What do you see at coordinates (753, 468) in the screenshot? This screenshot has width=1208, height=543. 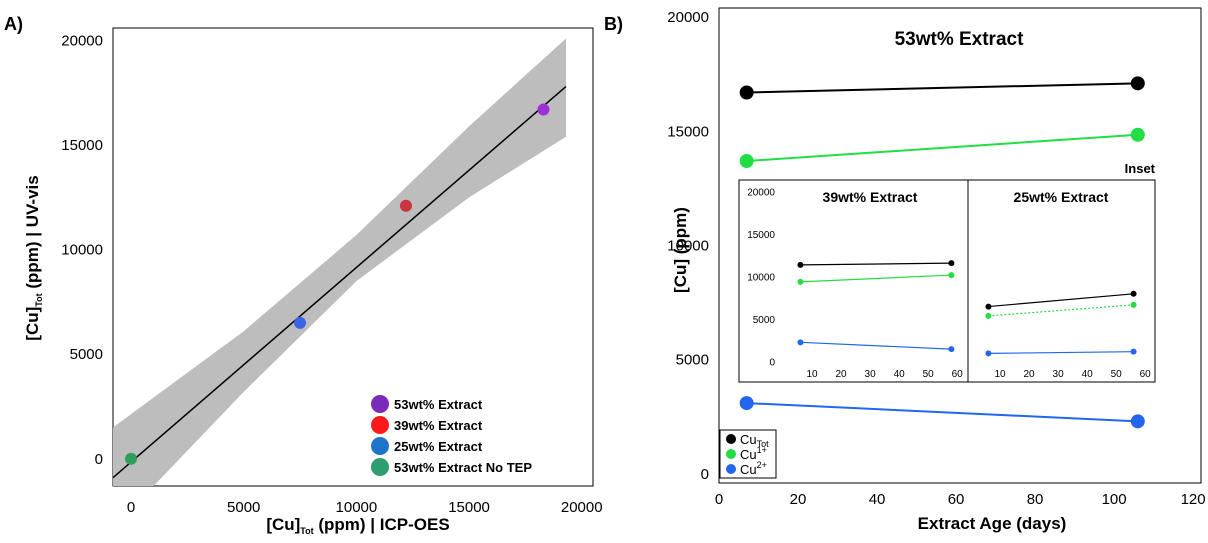 I see `legend-cu2-label: Cu2+` at bounding box center [753, 468].